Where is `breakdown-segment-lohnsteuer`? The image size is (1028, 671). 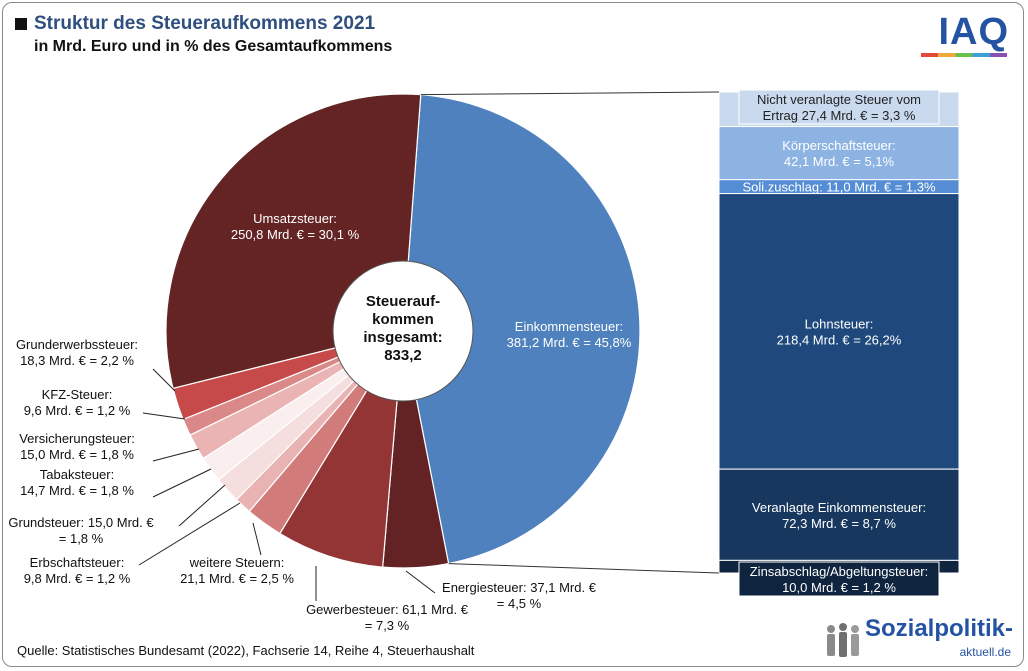 breakdown-segment-lohnsteuer is located at coordinates (839, 331).